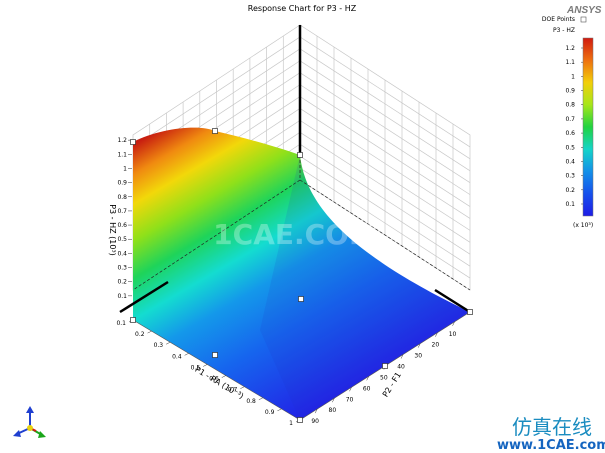  I want to click on y-tick-label: 0.7, so click(233, 390).